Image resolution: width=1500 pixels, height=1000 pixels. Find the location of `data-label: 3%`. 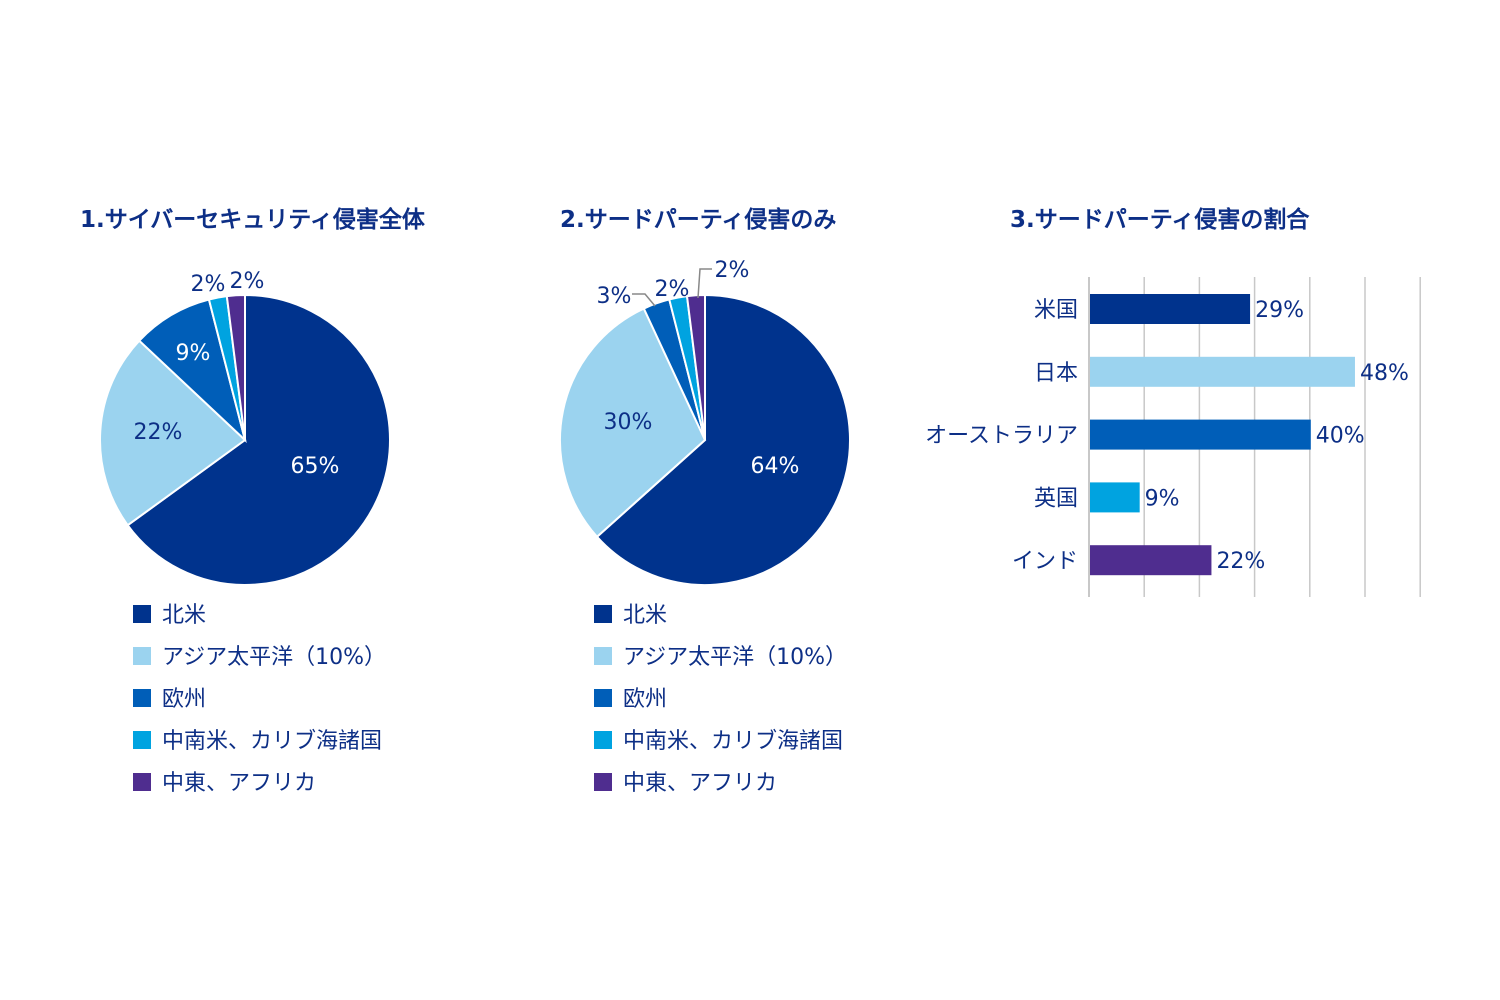

data-label: 3% is located at coordinates (614, 296).